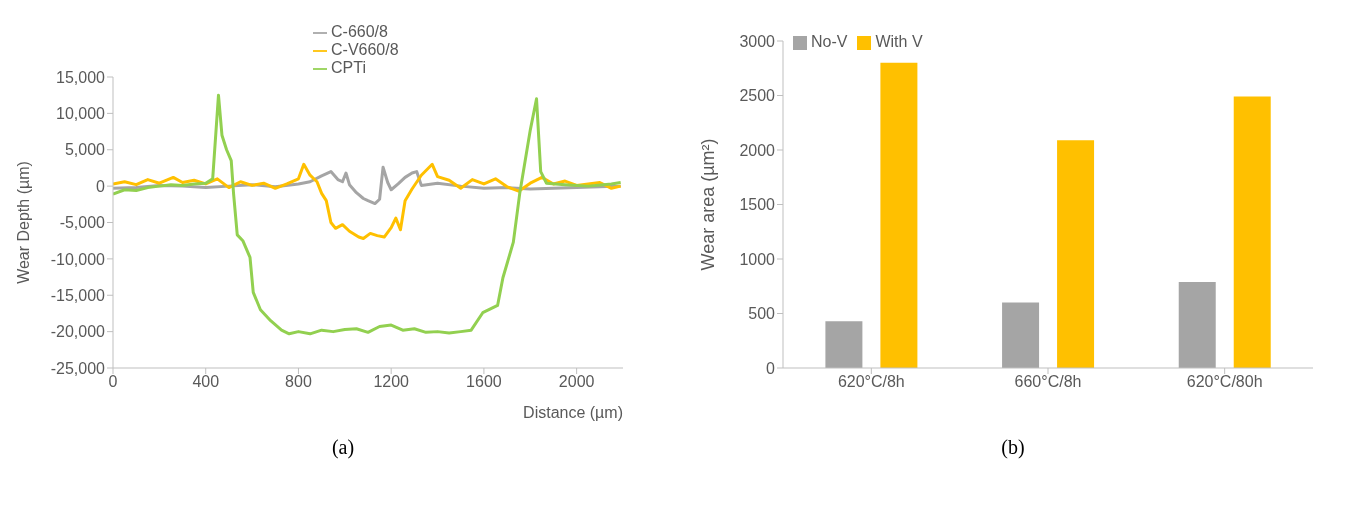 The width and height of the screenshot is (1363, 527). I want to click on x-tick-label: 1200, so click(391, 382).